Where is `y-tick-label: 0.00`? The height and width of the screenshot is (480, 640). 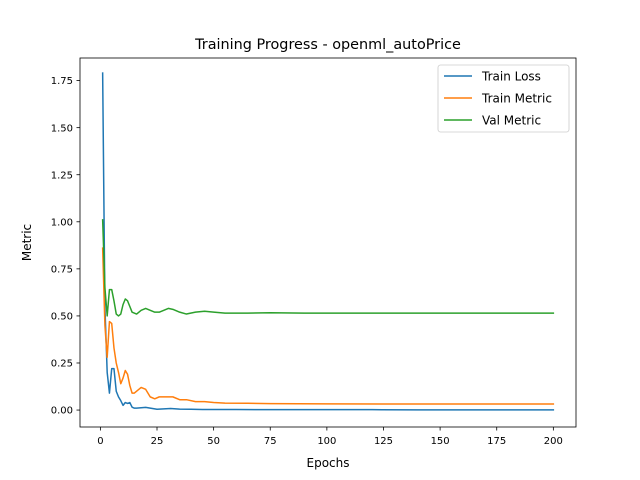
y-tick-label: 0.00 is located at coordinates (62, 411).